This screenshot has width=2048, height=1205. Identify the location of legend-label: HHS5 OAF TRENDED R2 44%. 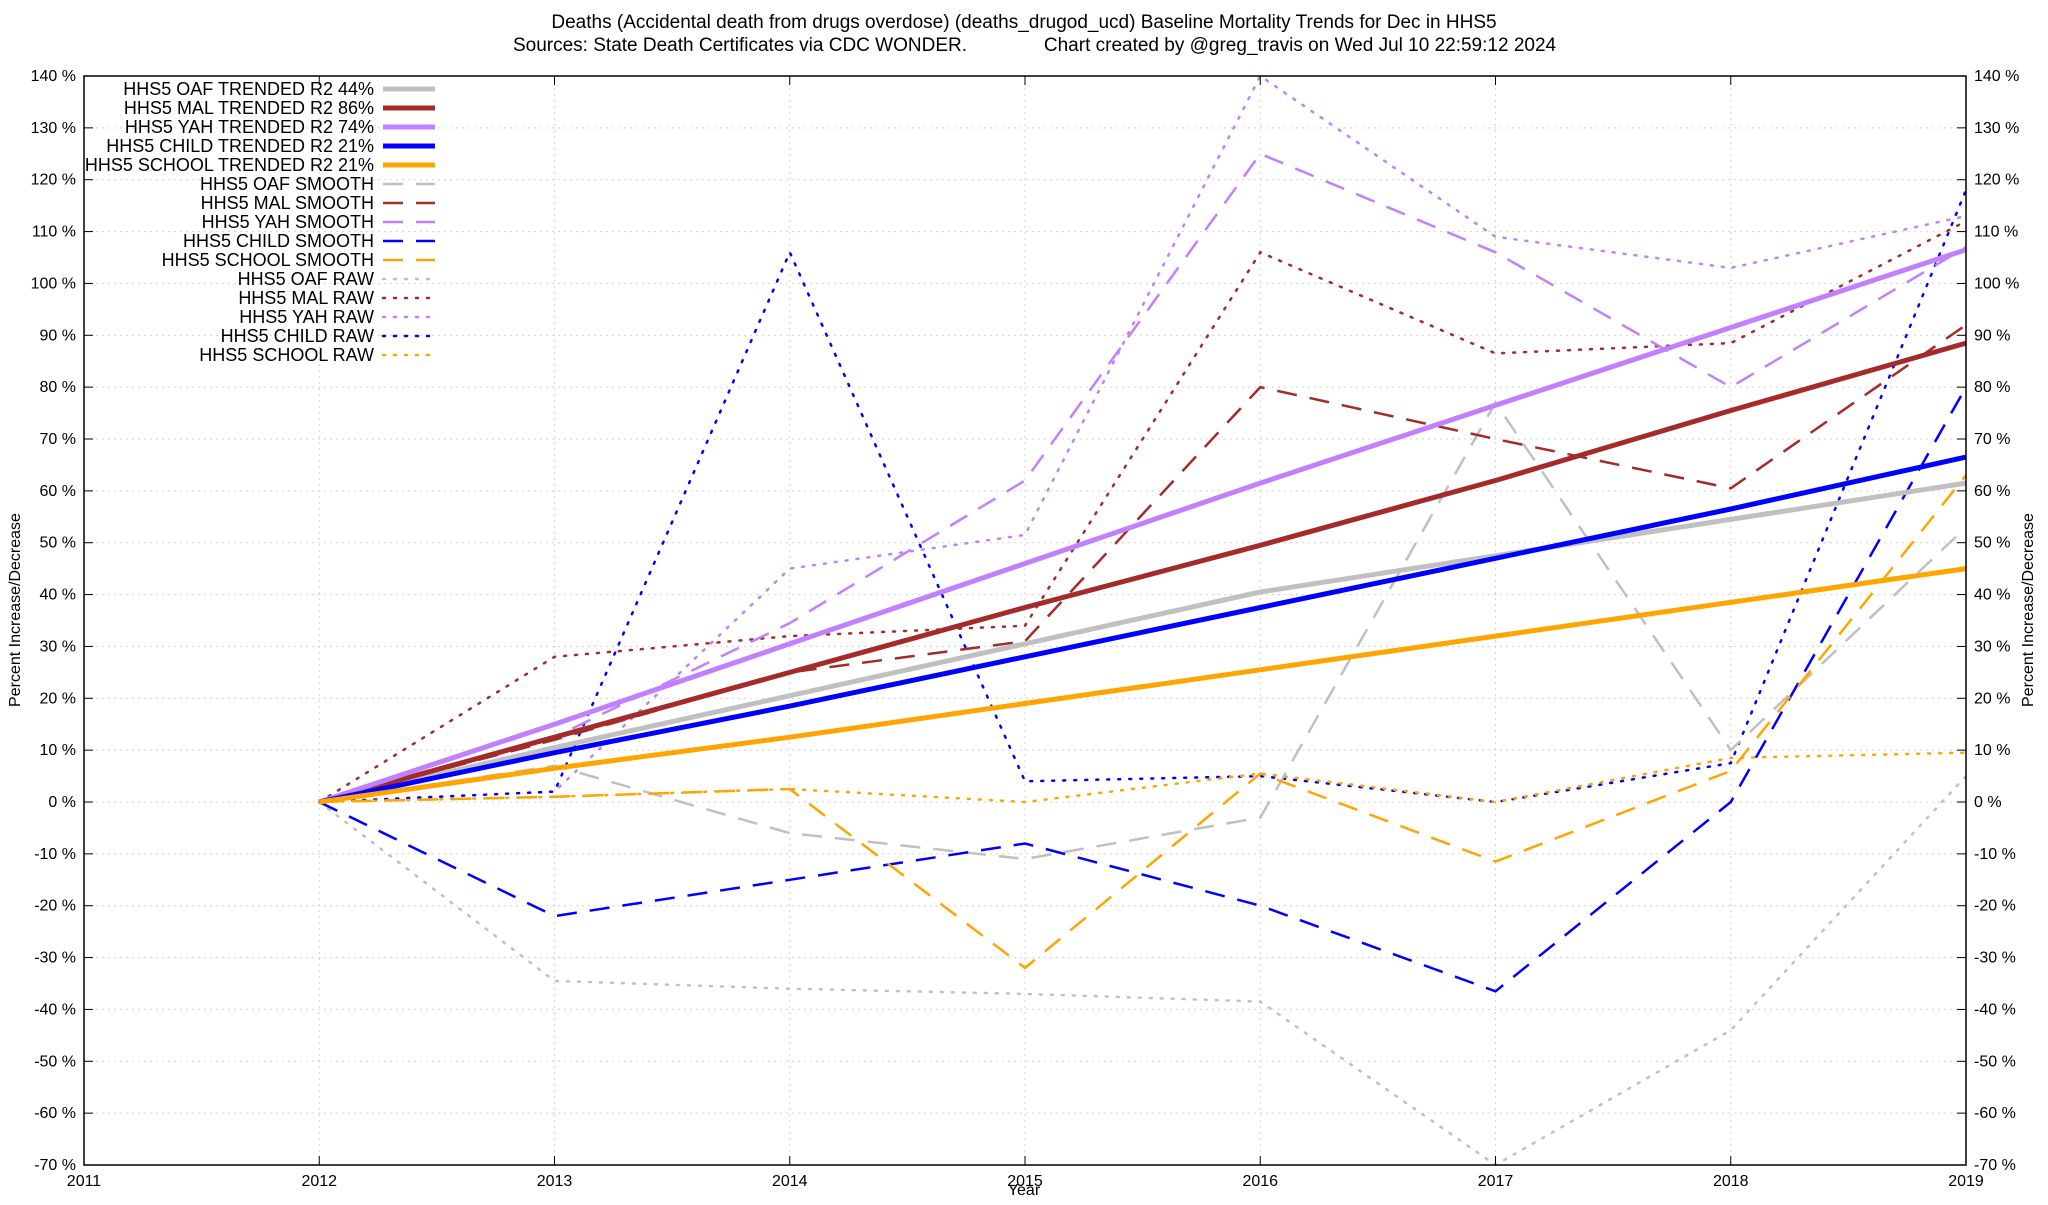
(248, 89).